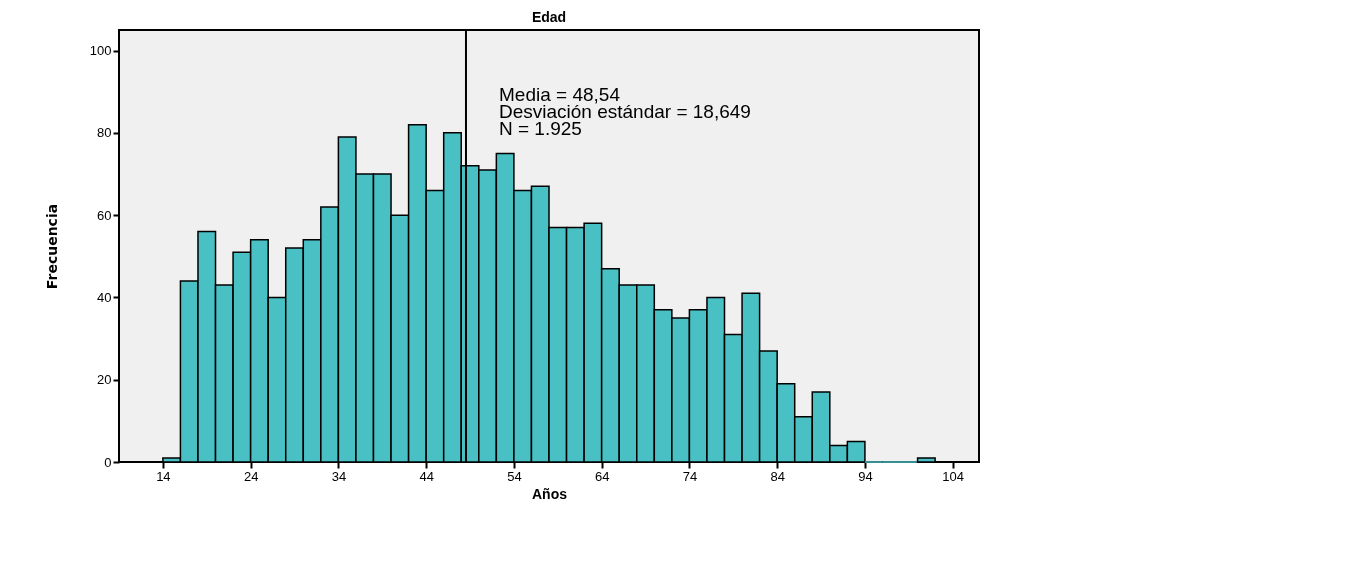 This screenshot has height=567, width=1348. What do you see at coordinates (426, 476) in the screenshot?
I see `x-tick-label: 44` at bounding box center [426, 476].